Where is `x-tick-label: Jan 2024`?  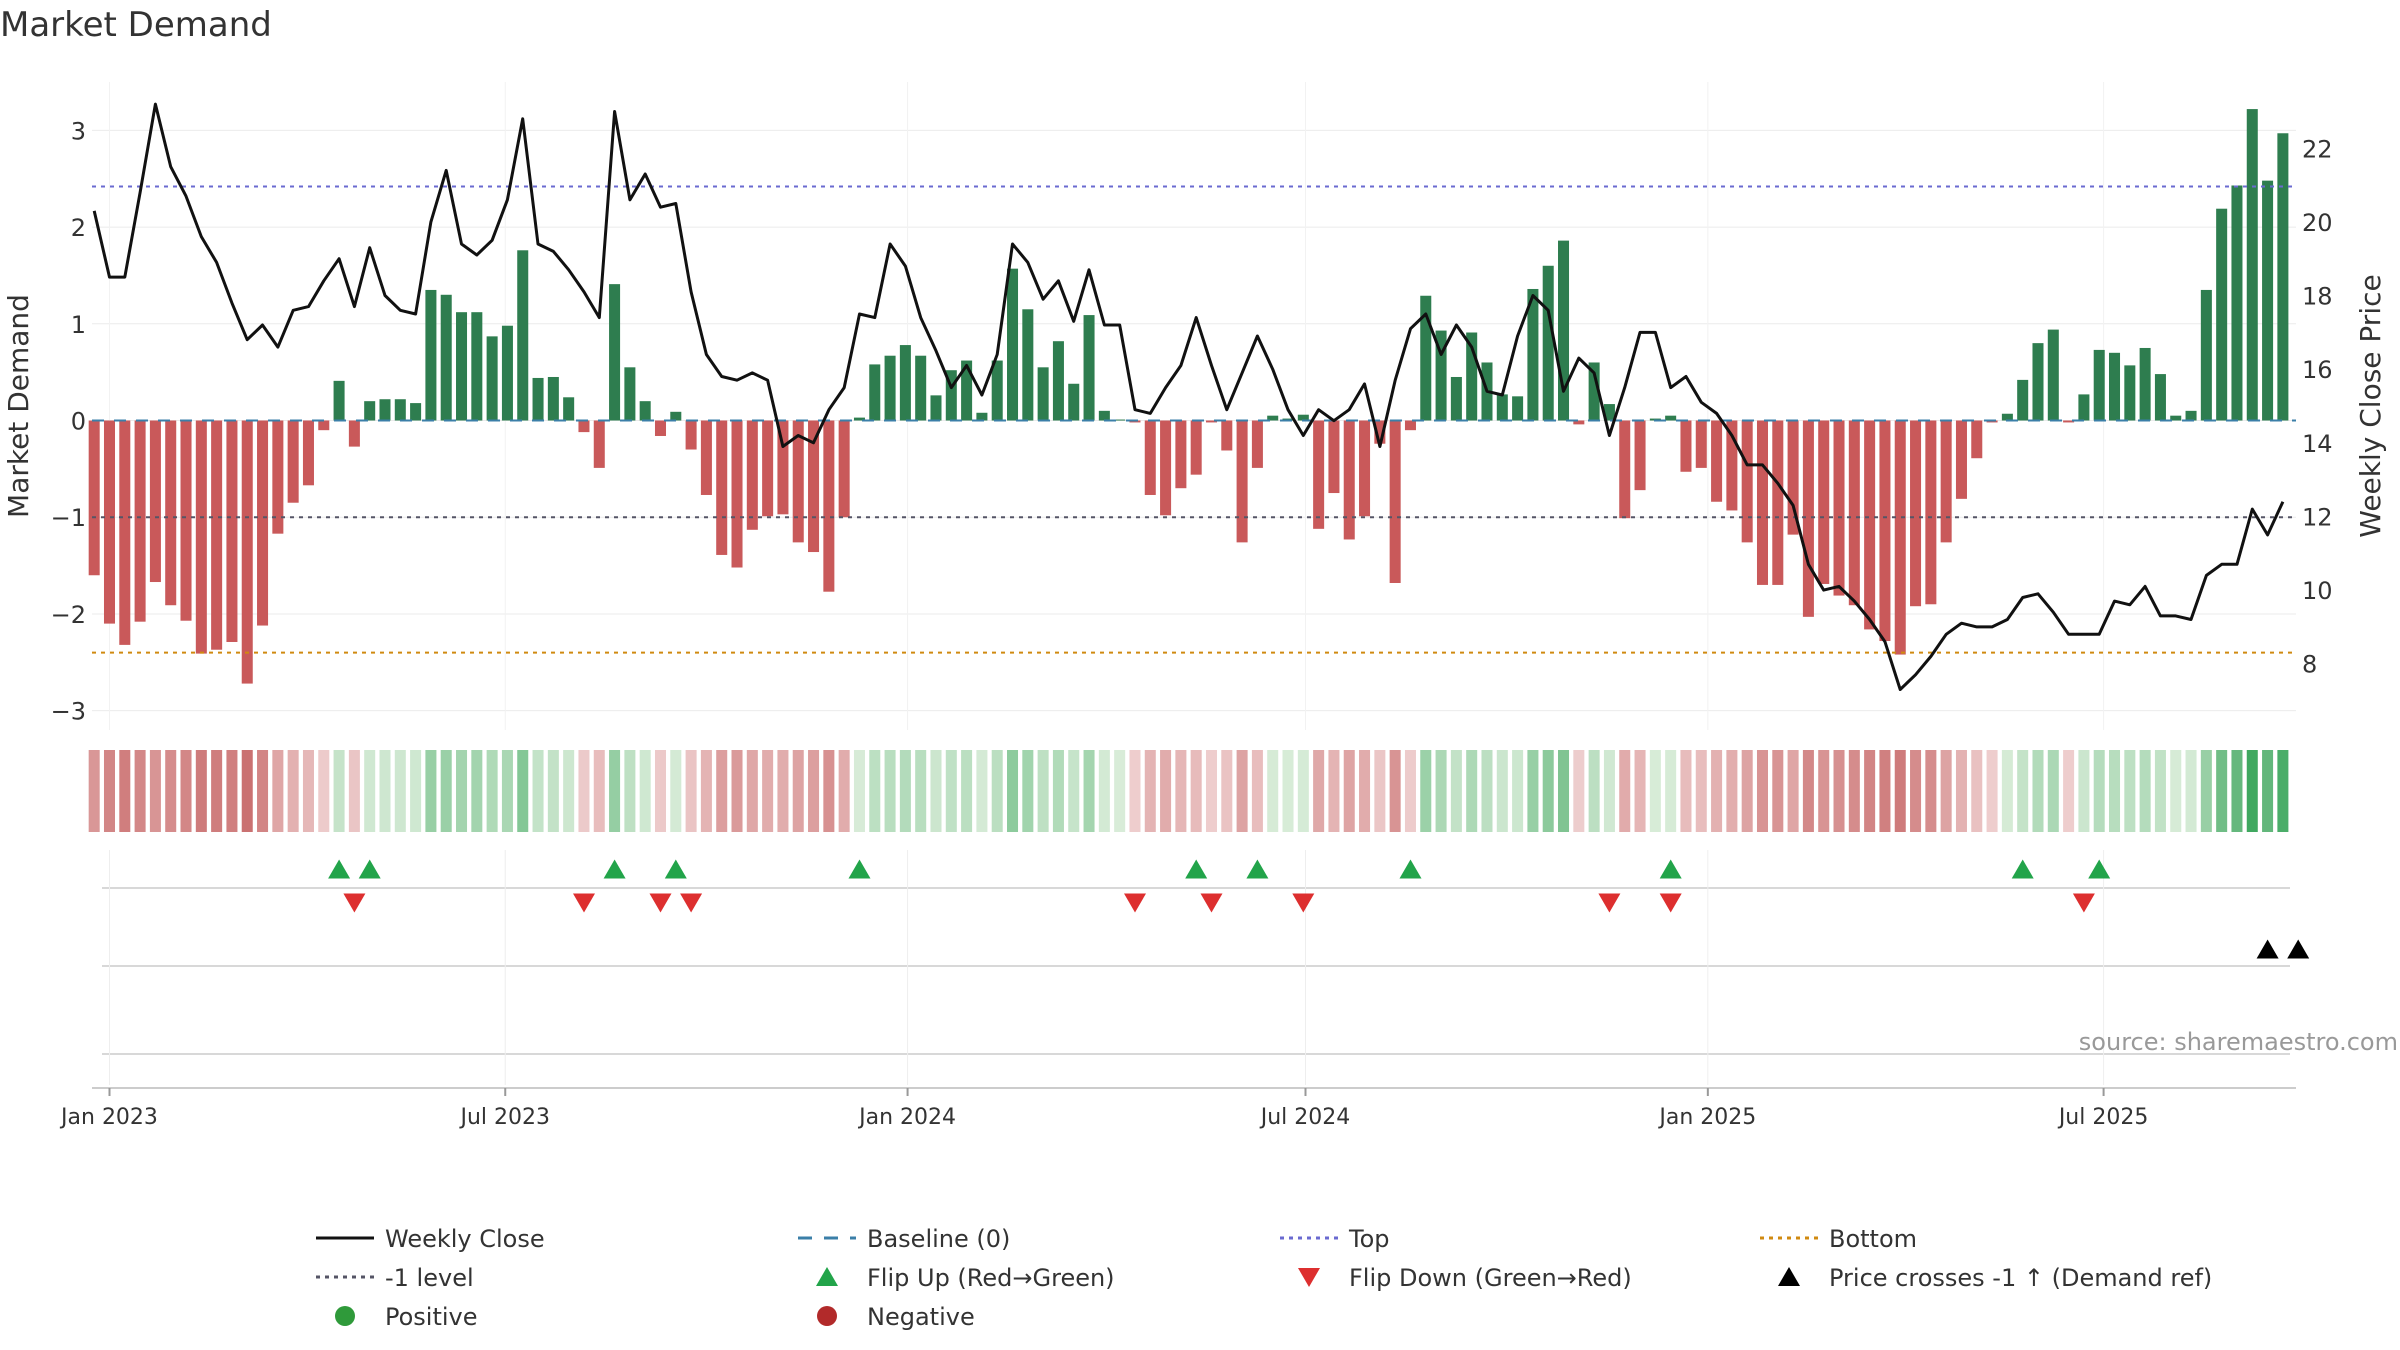
x-tick-label: Jan 2024 is located at coordinates (906, 1117).